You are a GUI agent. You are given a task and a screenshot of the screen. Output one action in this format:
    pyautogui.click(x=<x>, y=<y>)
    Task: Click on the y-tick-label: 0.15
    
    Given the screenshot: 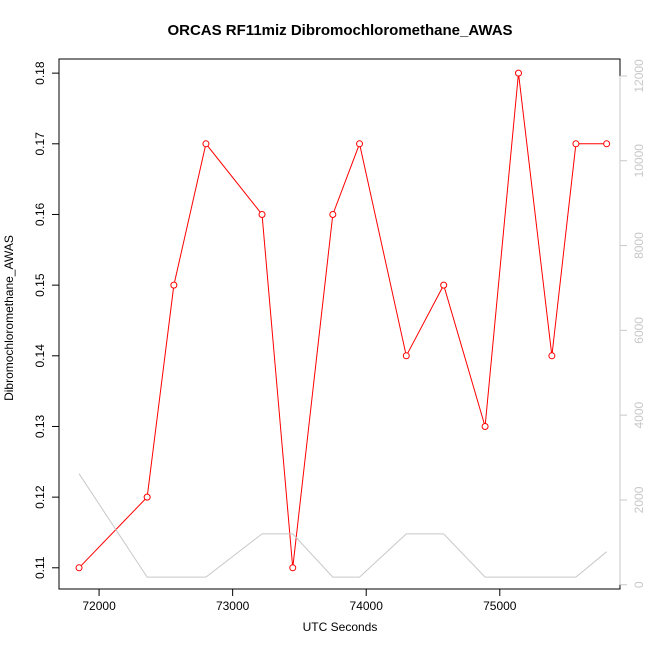 What is the action you would take?
    pyautogui.click(x=40, y=285)
    